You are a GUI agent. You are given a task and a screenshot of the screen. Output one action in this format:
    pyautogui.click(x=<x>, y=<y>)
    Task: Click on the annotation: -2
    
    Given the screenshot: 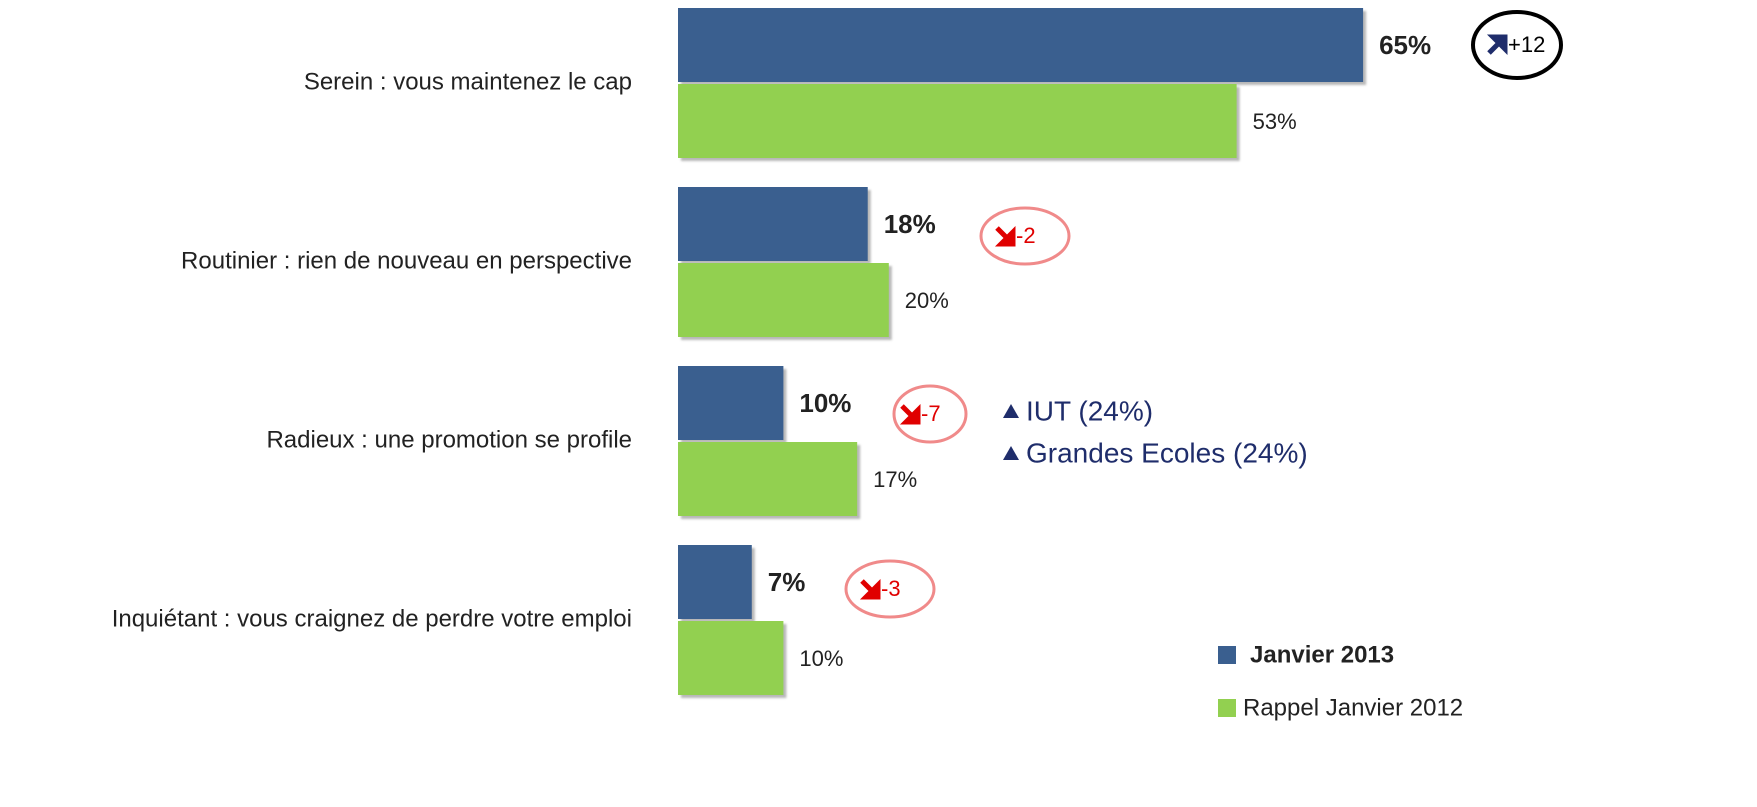 What is the action you would take?
    pyautogui.click(x=1026, y=235)
    